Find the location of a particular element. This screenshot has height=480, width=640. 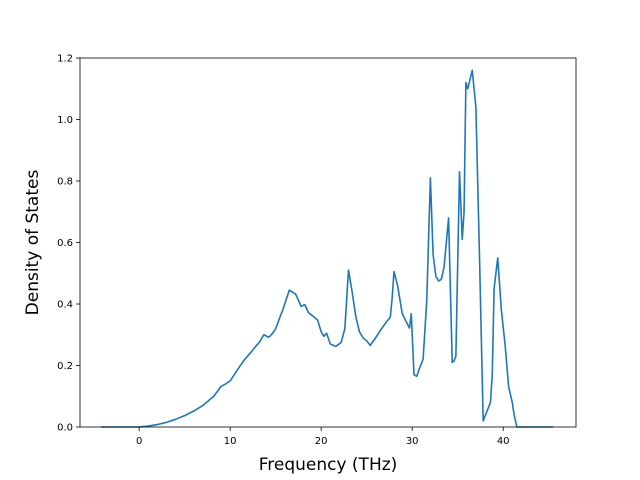

x-tick-label: 0 is located at coordinates (139, 441).